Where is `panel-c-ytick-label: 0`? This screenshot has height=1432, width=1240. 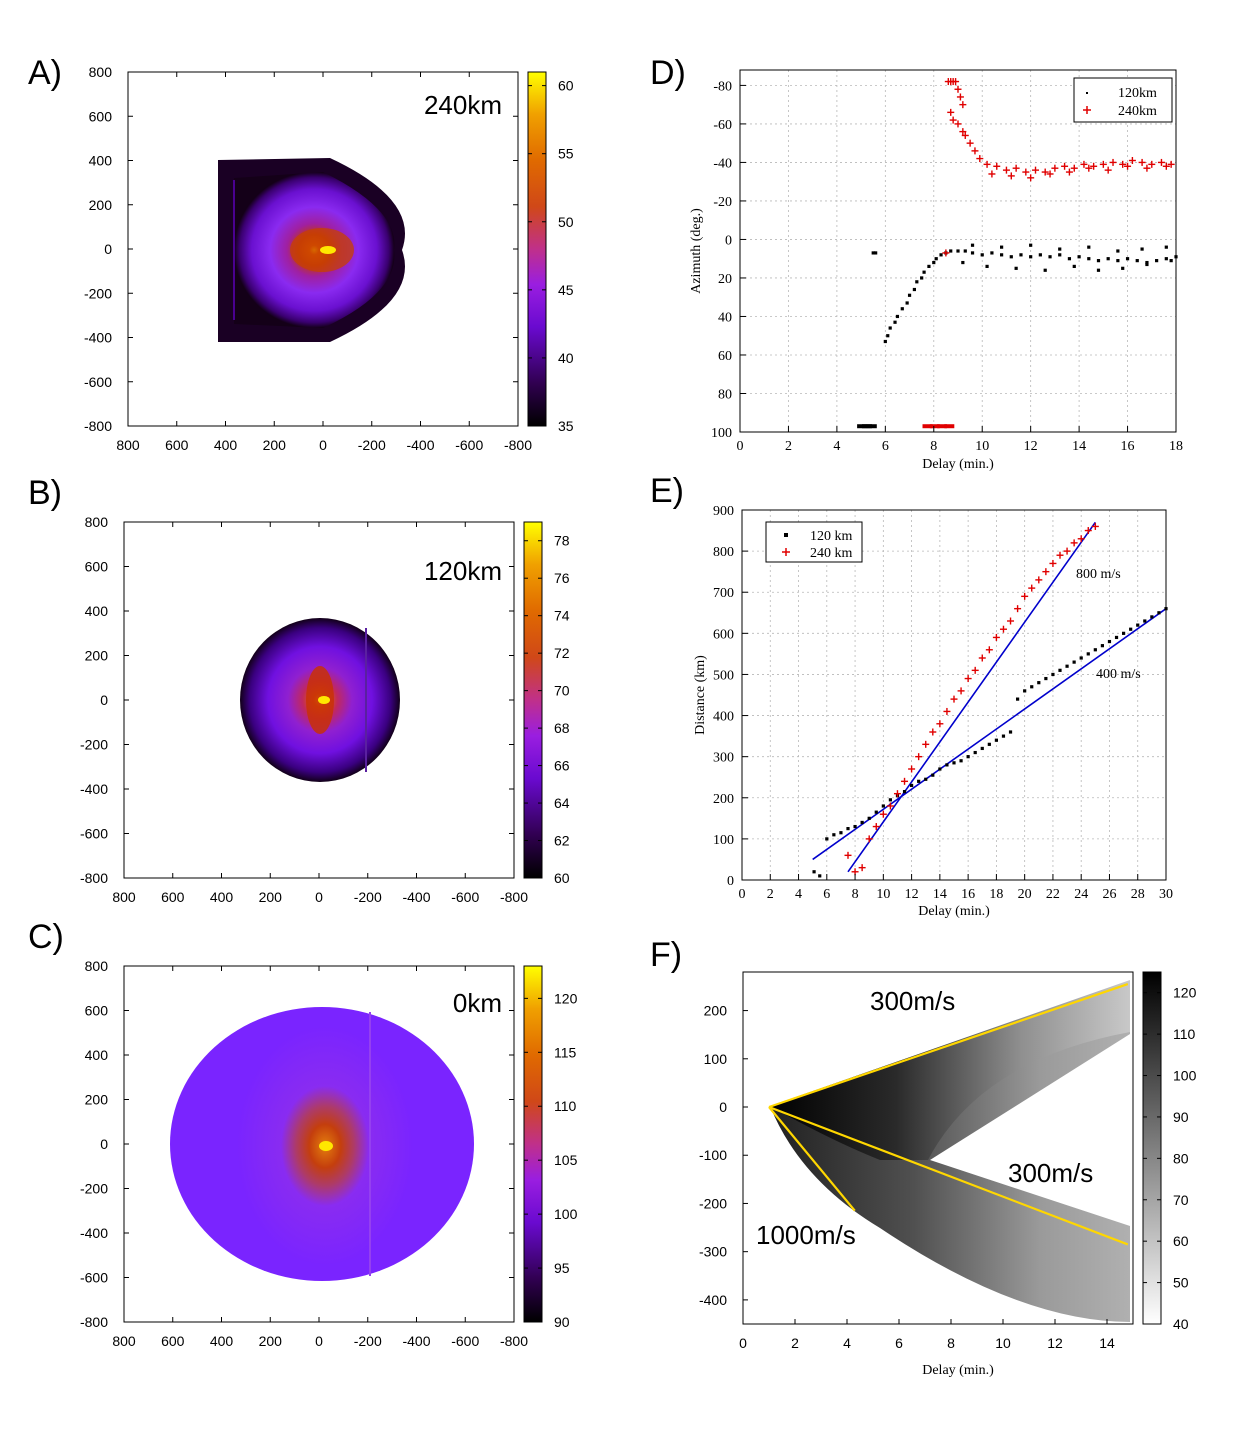
panel-c-ytick-label: 0 is located at coordinates (104, 1144).